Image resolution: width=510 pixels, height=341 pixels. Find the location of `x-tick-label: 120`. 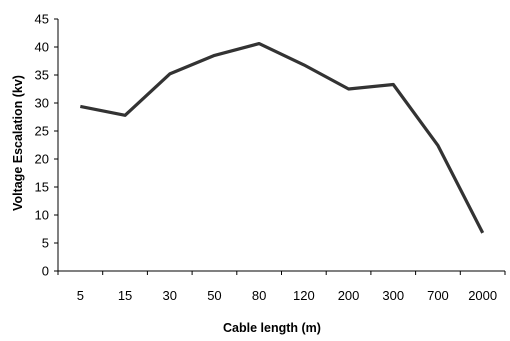

x-tick-label: 120 is located at coordinates (304, 295).